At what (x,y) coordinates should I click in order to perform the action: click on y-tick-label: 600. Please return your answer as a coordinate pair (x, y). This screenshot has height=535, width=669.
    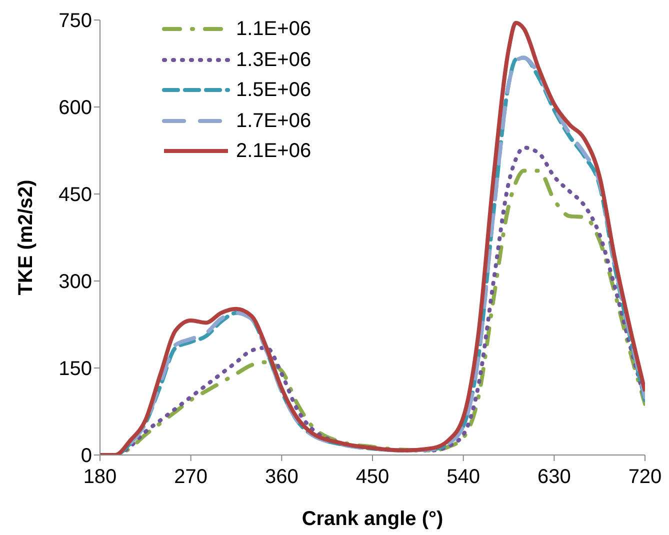
    Looking at the image, I should click on (75, 108).